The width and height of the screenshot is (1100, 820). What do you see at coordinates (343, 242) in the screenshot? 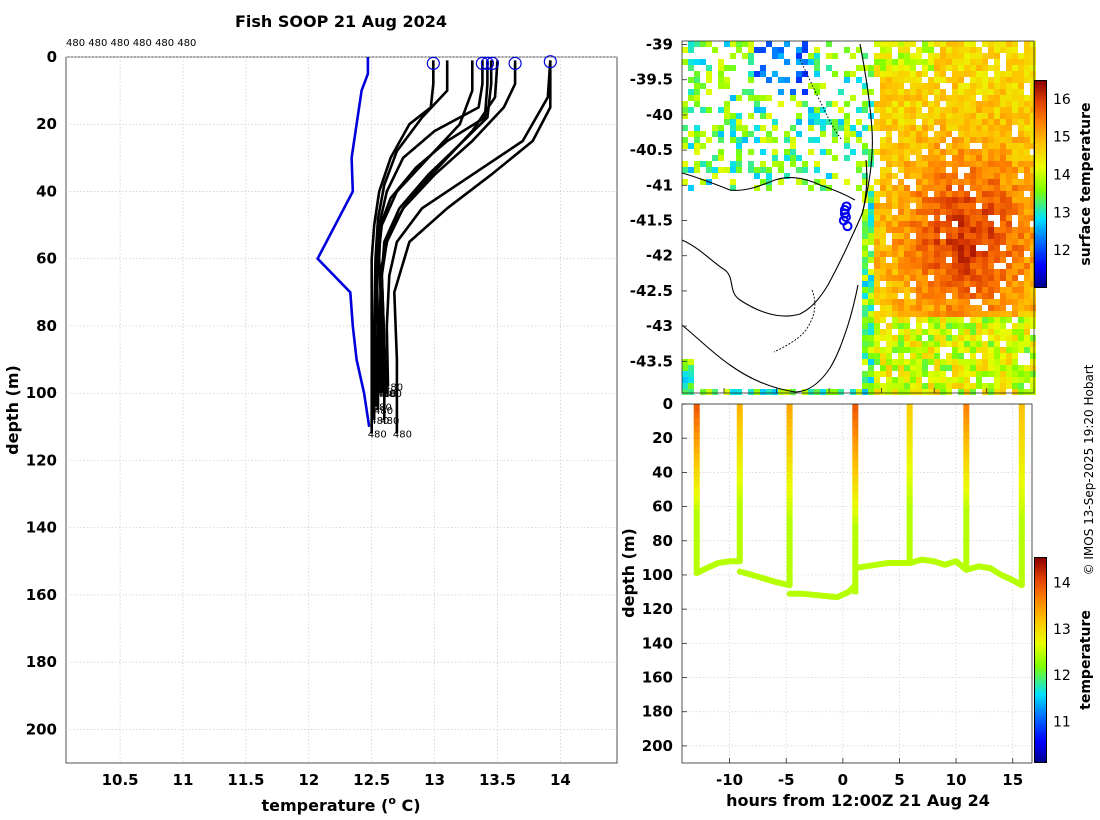
I see `climatology-line` at bounding box center [343, 242].